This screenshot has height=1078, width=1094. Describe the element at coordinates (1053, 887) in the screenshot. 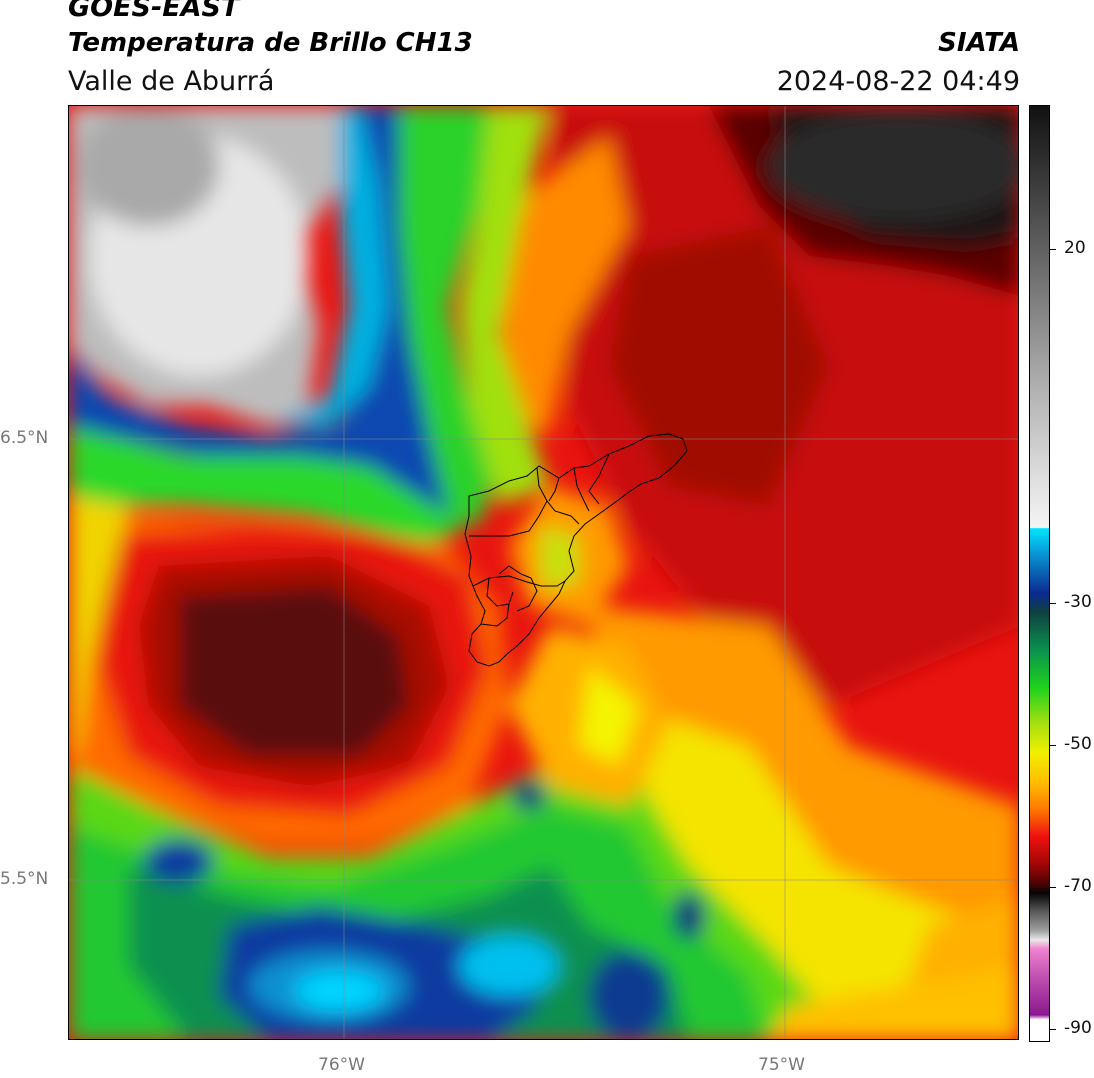

I see `colorbar-tick-minus70` at that location.